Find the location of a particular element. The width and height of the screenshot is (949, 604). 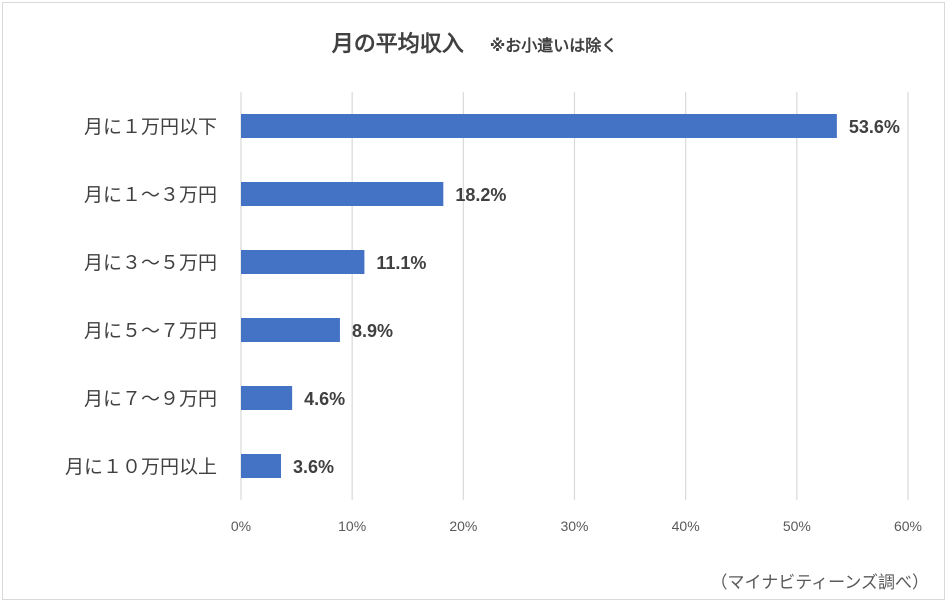

x-tick-label: 0% is located at coordinates (241, 526).